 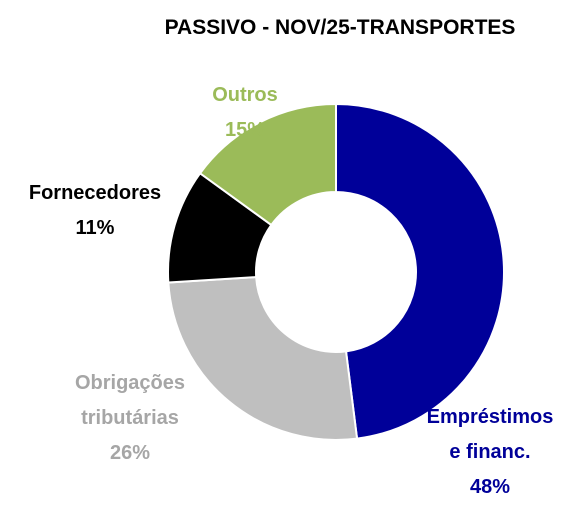 What do you see at coordinates (245, 130) in the screenshot?
I see `value-label: 15%` at bounding box center [245, 130].